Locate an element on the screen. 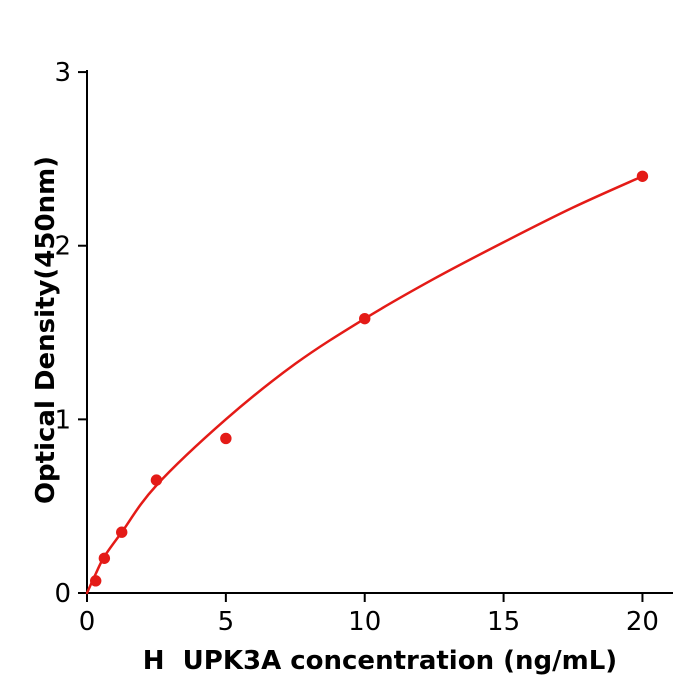 The width and height of the screenshot is (700, 700). y-tick-label: 0 is located at coordinates (62, 594).